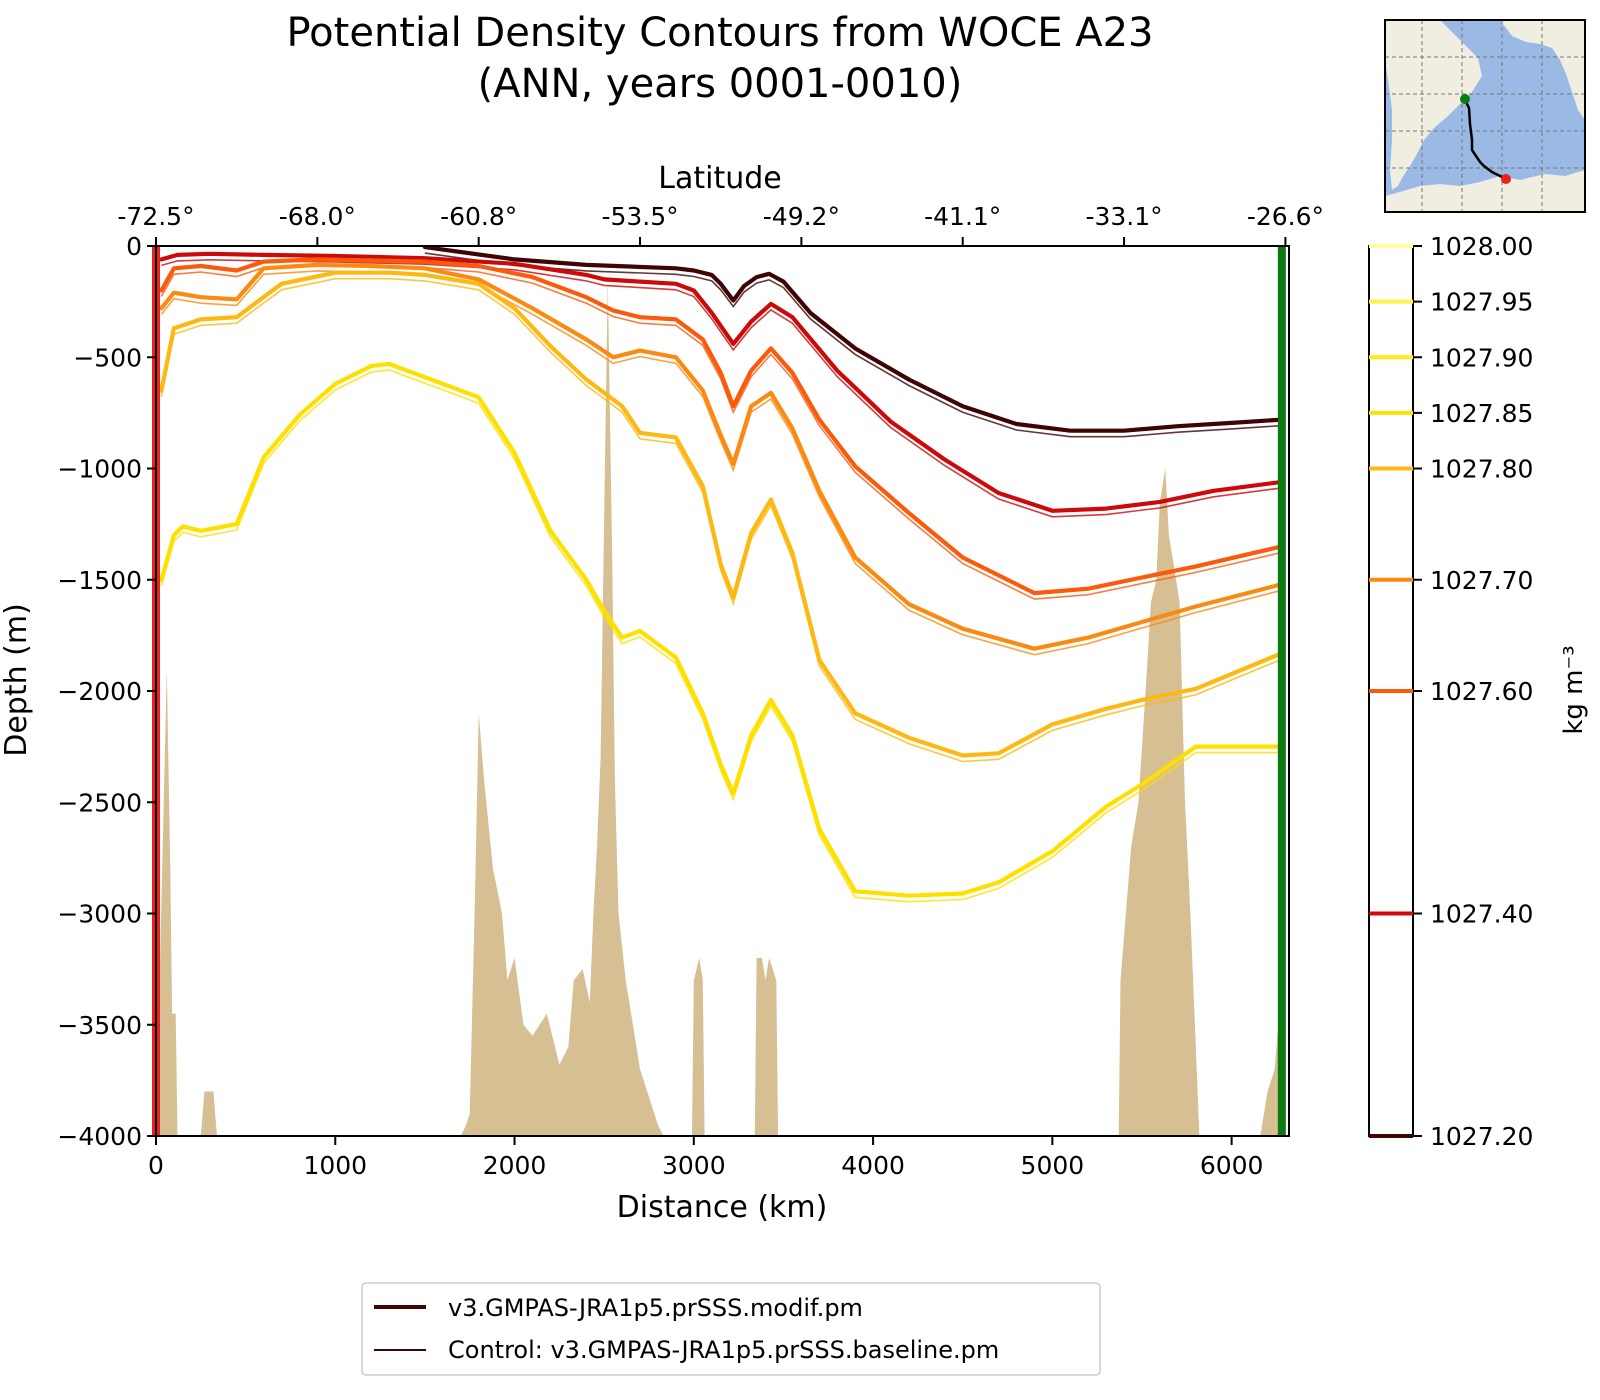 Image resolution: width=1600 pixels, height=1400 pixels. Describe the element at coordinates (515, 1165) in the screenshot. I see `x-tick-label: 2000` at that location.